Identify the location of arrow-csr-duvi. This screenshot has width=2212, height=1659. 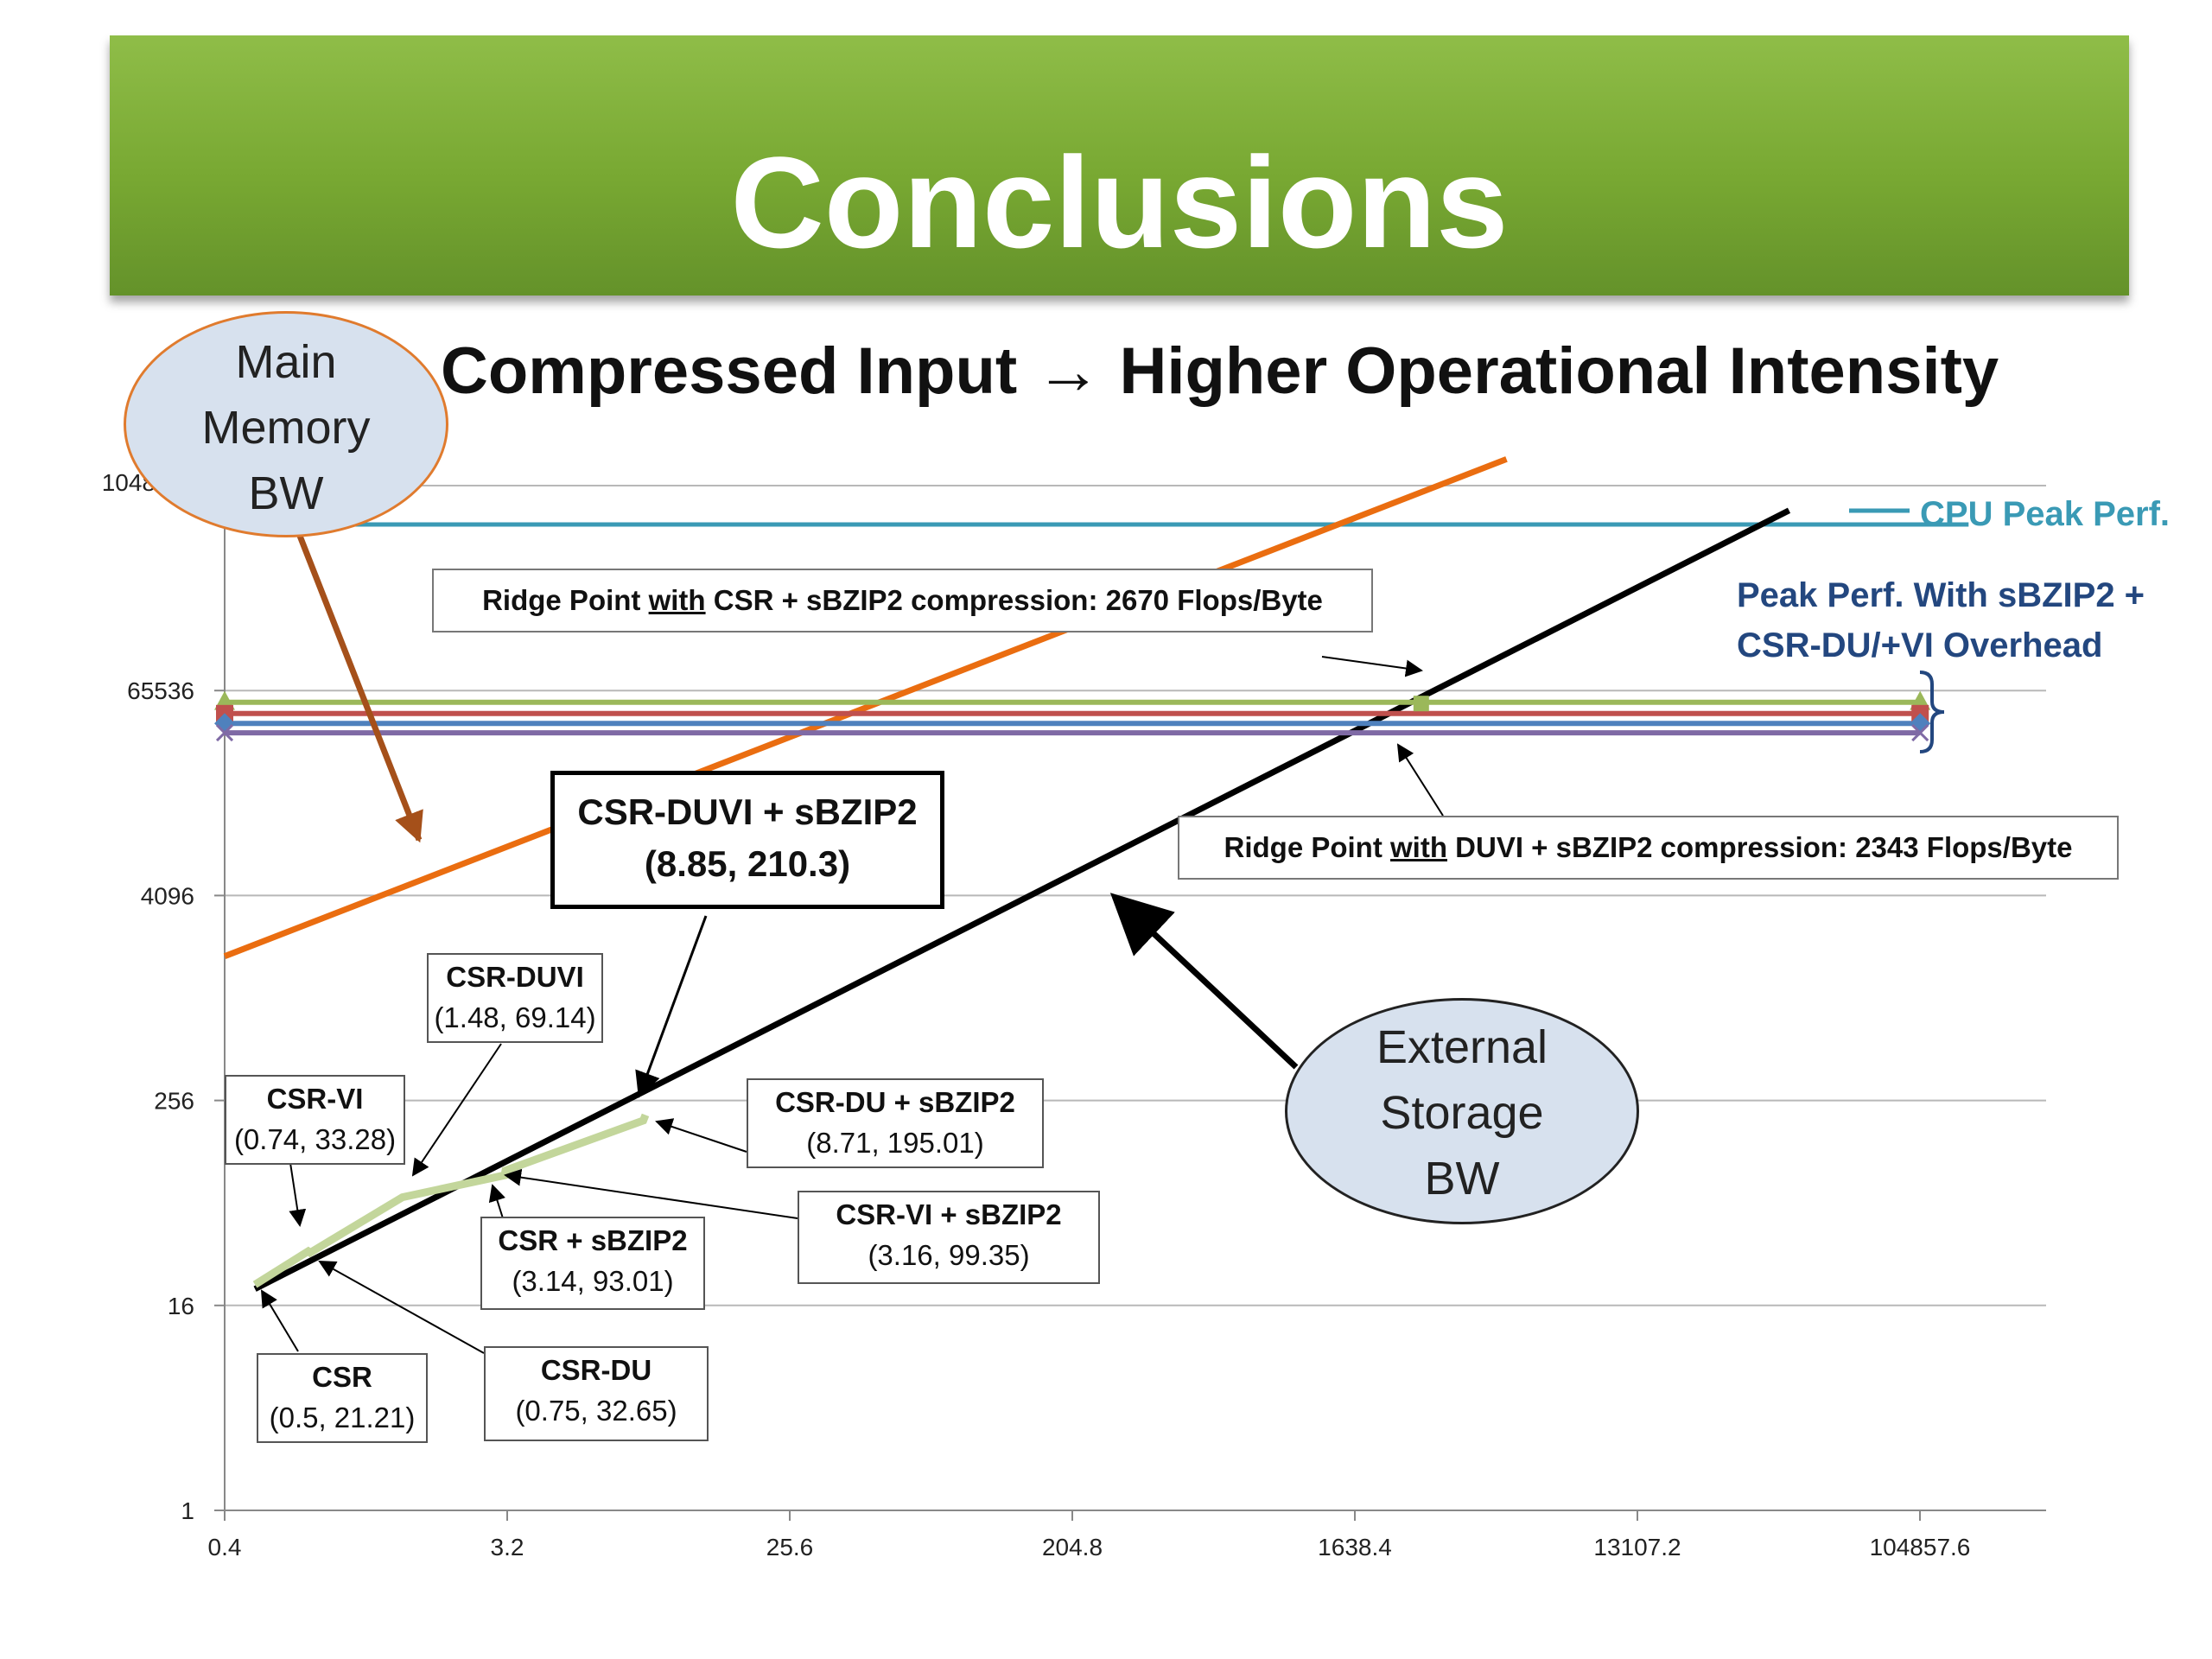
(456, 1110).